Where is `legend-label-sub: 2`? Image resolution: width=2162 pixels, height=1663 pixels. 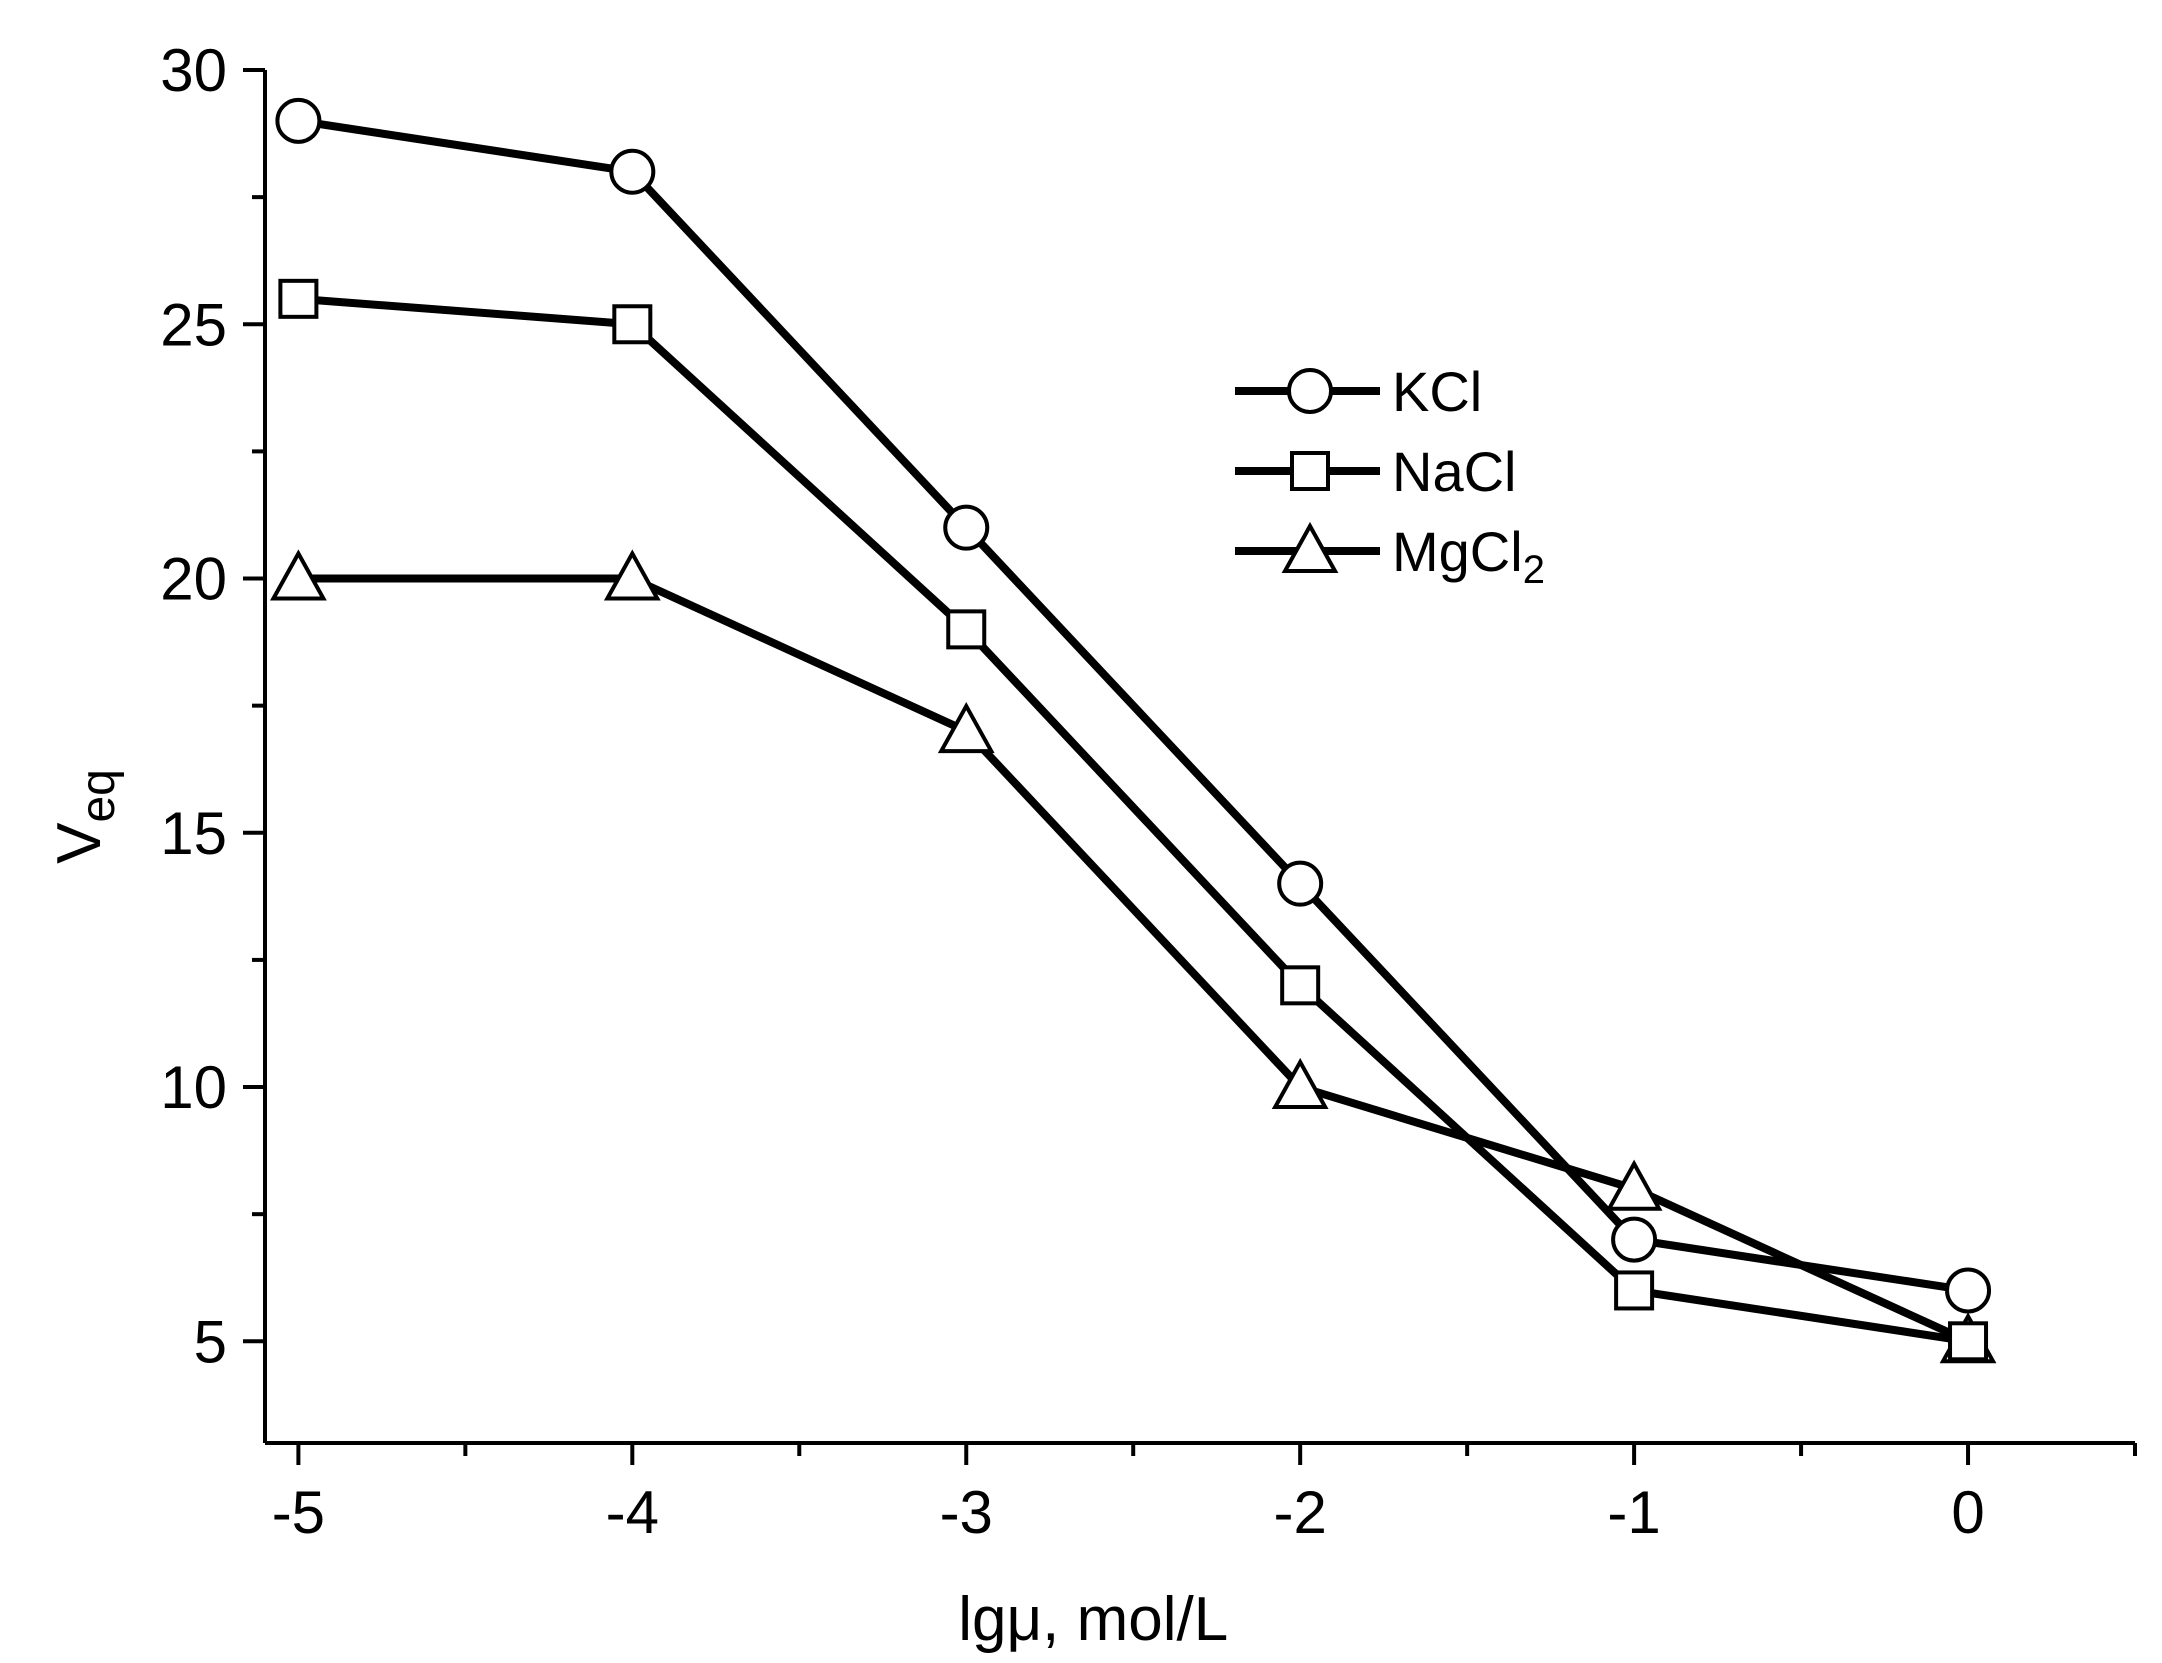
legend-label-sub: 2 is located at coordinates (1534, 570).